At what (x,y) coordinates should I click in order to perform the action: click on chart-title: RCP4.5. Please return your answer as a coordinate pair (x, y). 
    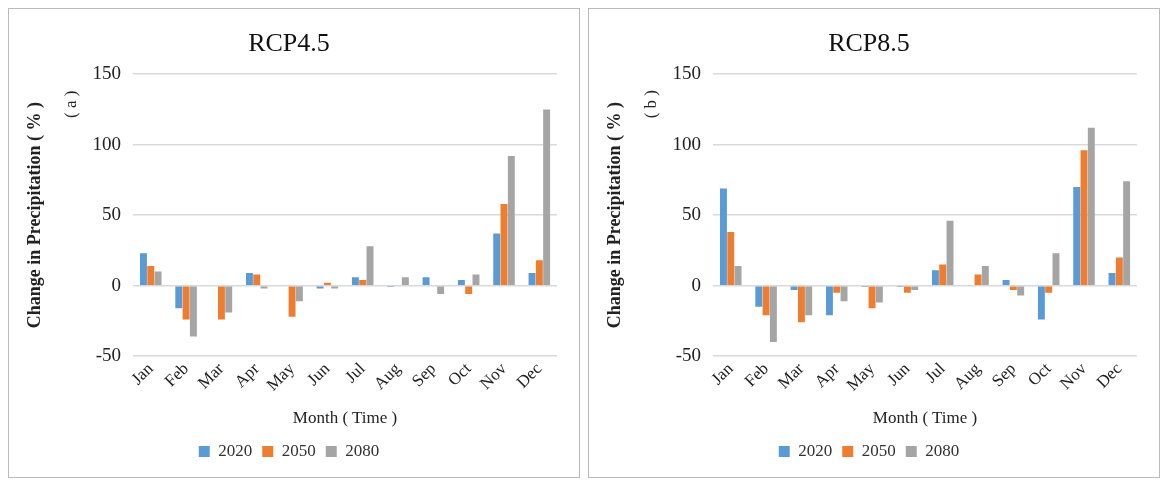
    Looking at the image, I should click on (289, 43).